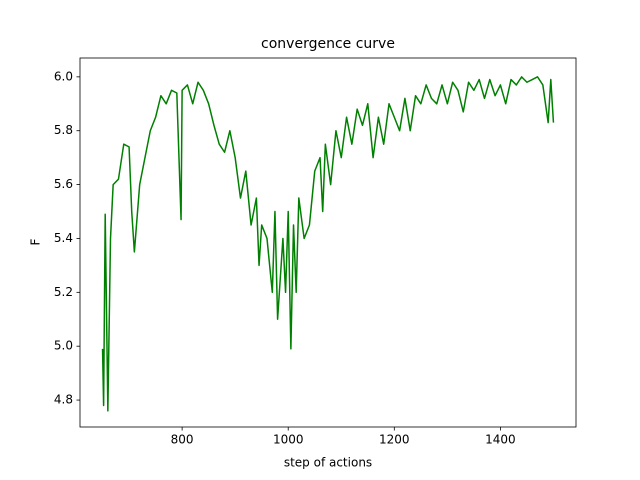 The height and width of the screenshot is (480, 640). What do you see at coordinates (182, 440) in the screenshot?
I see `x-tick-label: 800` at bounding box center [182, 440].